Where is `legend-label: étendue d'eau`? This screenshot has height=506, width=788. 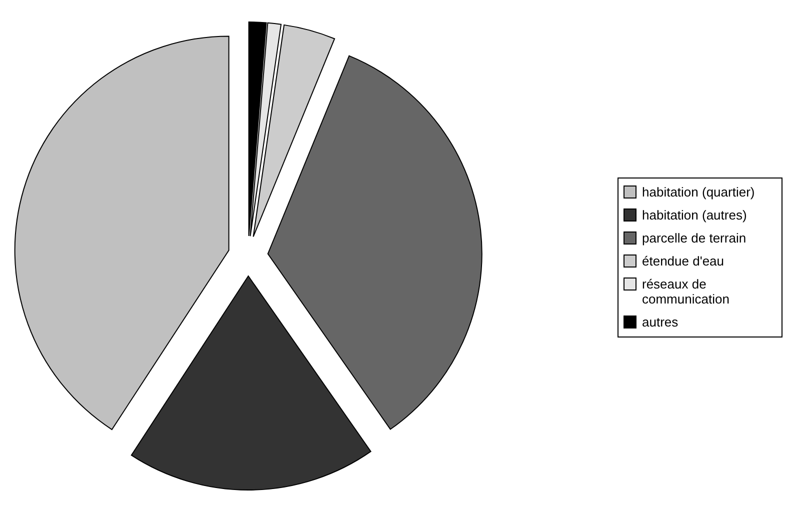
legend-label: étendue d'eau is located at coordinates (683, 261).